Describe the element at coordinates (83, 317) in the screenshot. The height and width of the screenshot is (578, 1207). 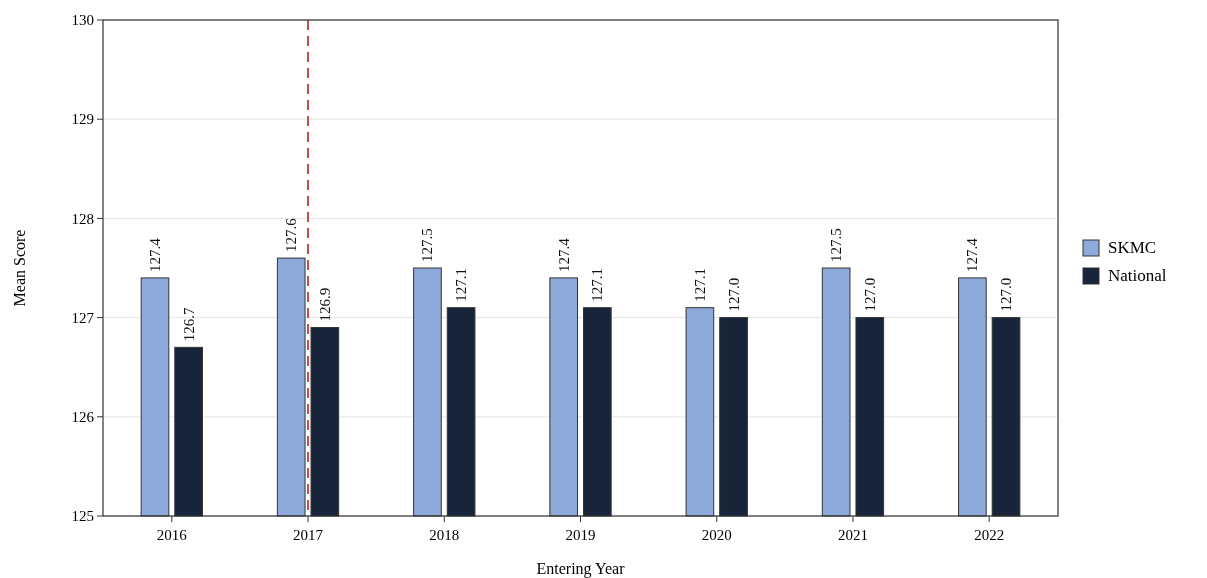
I see `y-tick-label: 127` at that location.